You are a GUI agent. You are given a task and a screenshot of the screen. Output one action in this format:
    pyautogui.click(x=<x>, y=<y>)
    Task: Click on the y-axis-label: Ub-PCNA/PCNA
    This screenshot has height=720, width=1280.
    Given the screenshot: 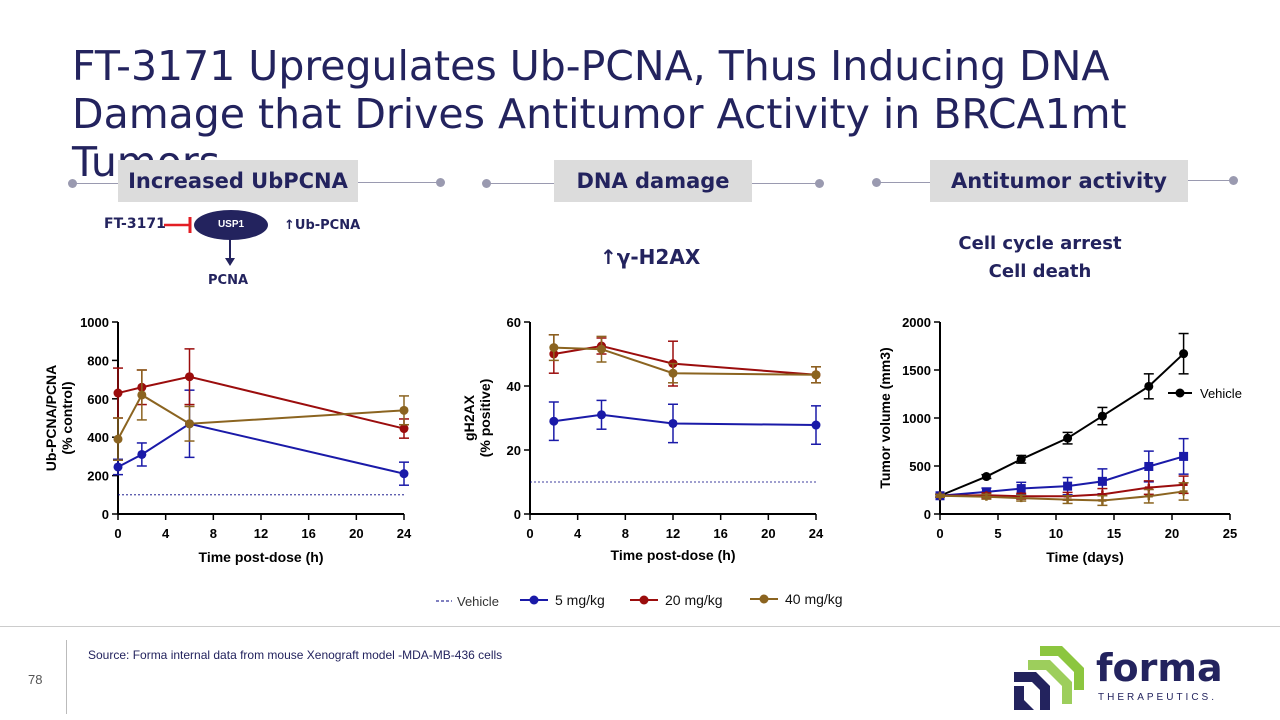 What is the action you would take?
    pyautogui.click(x=51, y=418)
    